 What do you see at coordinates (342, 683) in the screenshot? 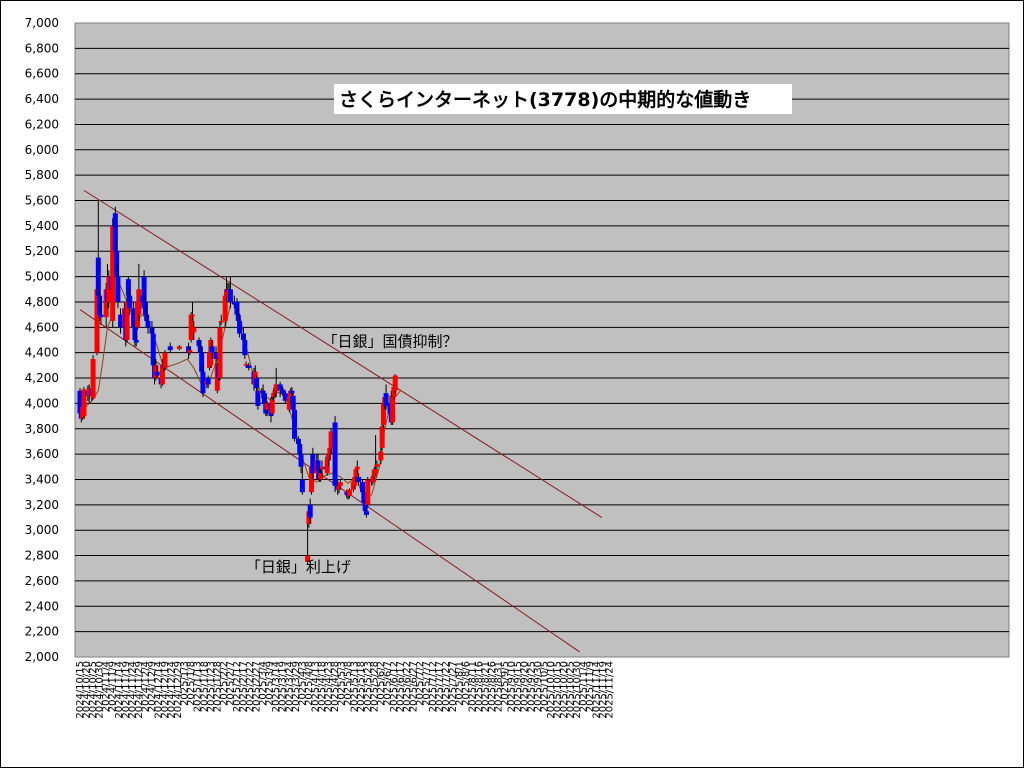
I see `x-tick-label: 2025/5/3` at bounding box center [342, 683].